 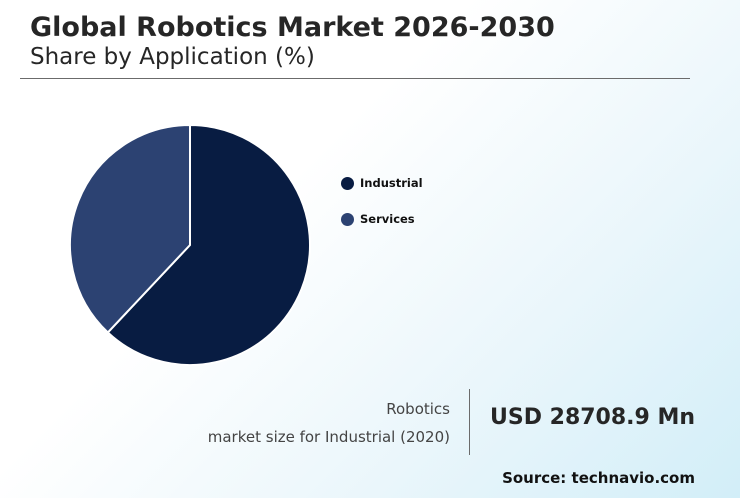 What do you see at coordinates (469, 422) in the screenshot?
I see `stat-divider` at bounding box center [469, 422].